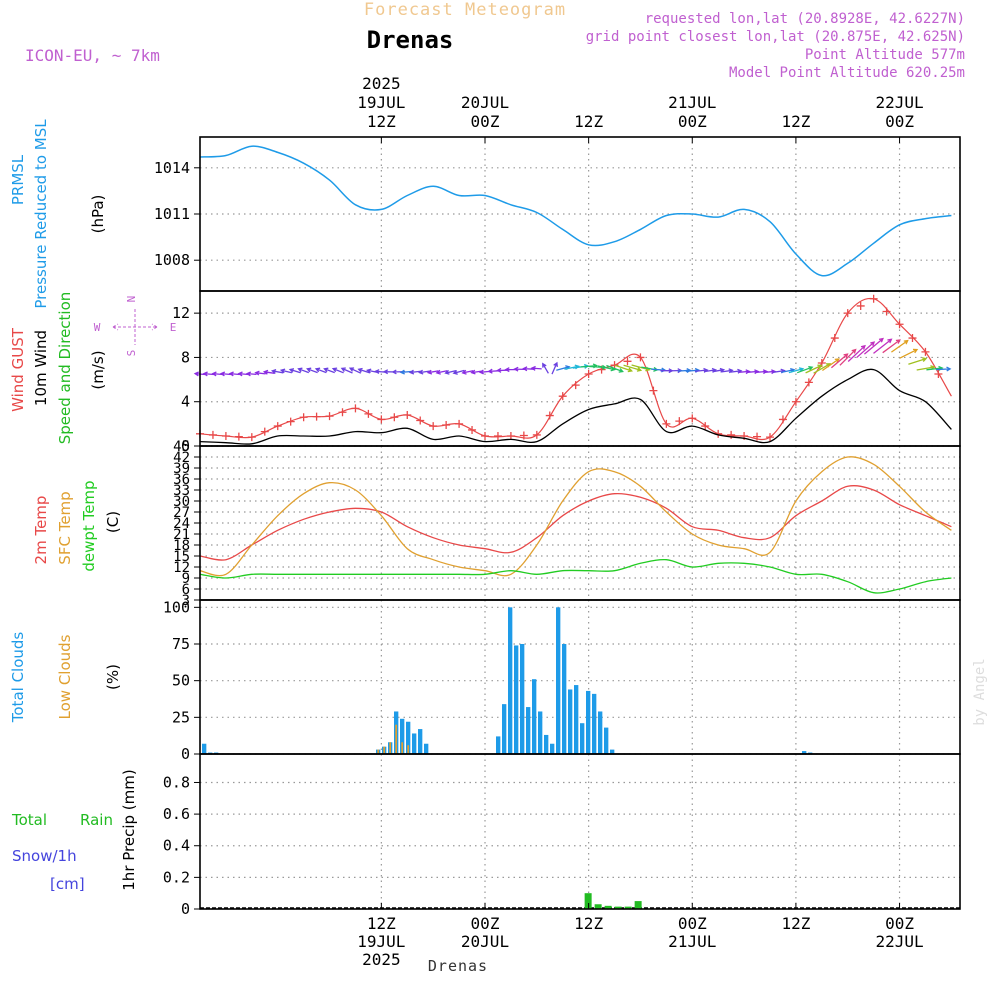  I want to click on y-tick-label: 50, so click(181, 681).